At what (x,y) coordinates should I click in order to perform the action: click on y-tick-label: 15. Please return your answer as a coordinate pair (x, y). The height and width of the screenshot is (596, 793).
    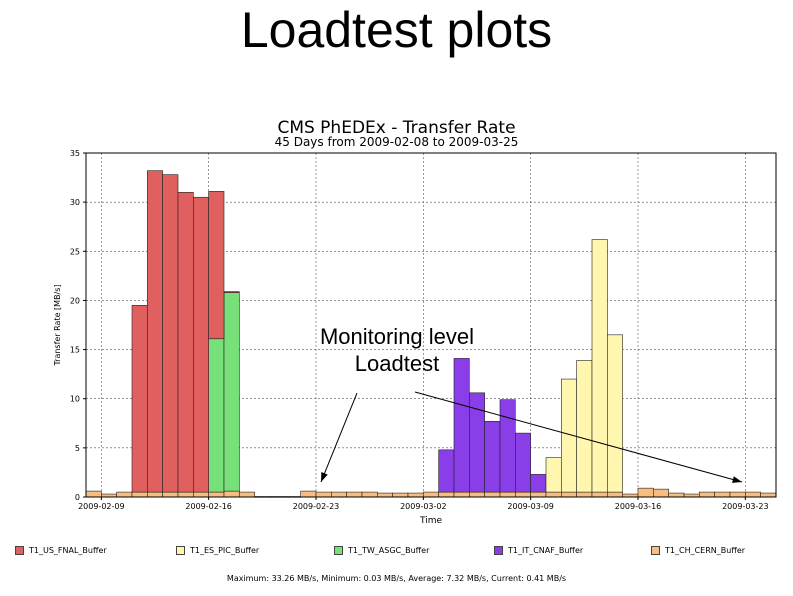
    Looking at the image, I should click on (75, 350).